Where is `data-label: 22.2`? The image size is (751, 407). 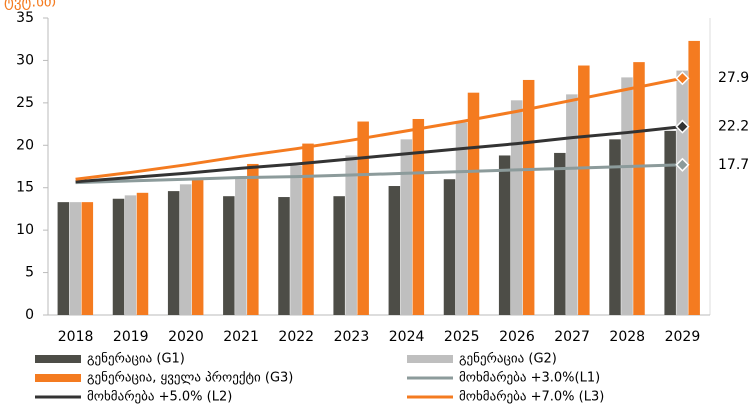 data-label: 22.2 is located at coordinates (733, 127).